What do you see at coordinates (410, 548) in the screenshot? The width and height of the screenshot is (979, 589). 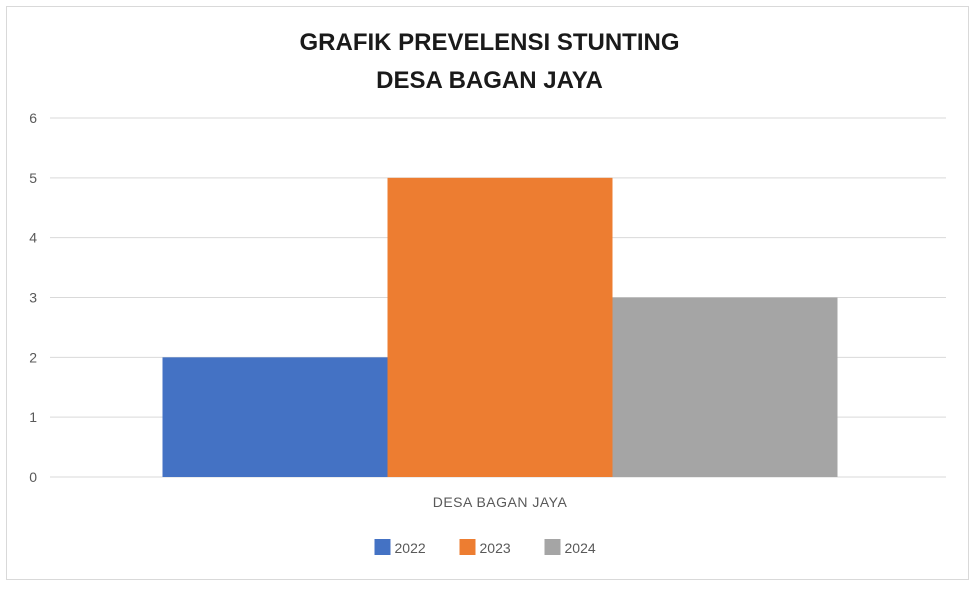 I see `legend-label-2022: 2022` at bounding box center [410, 548].